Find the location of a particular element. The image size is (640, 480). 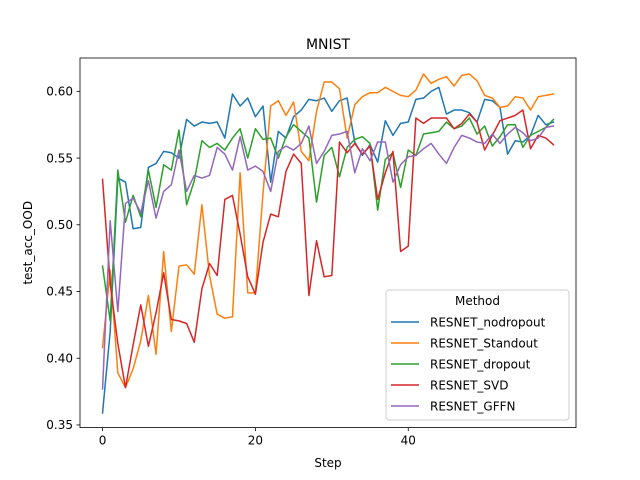

legend-label: RESNET_nodropout is located at coordinates (488, 322).